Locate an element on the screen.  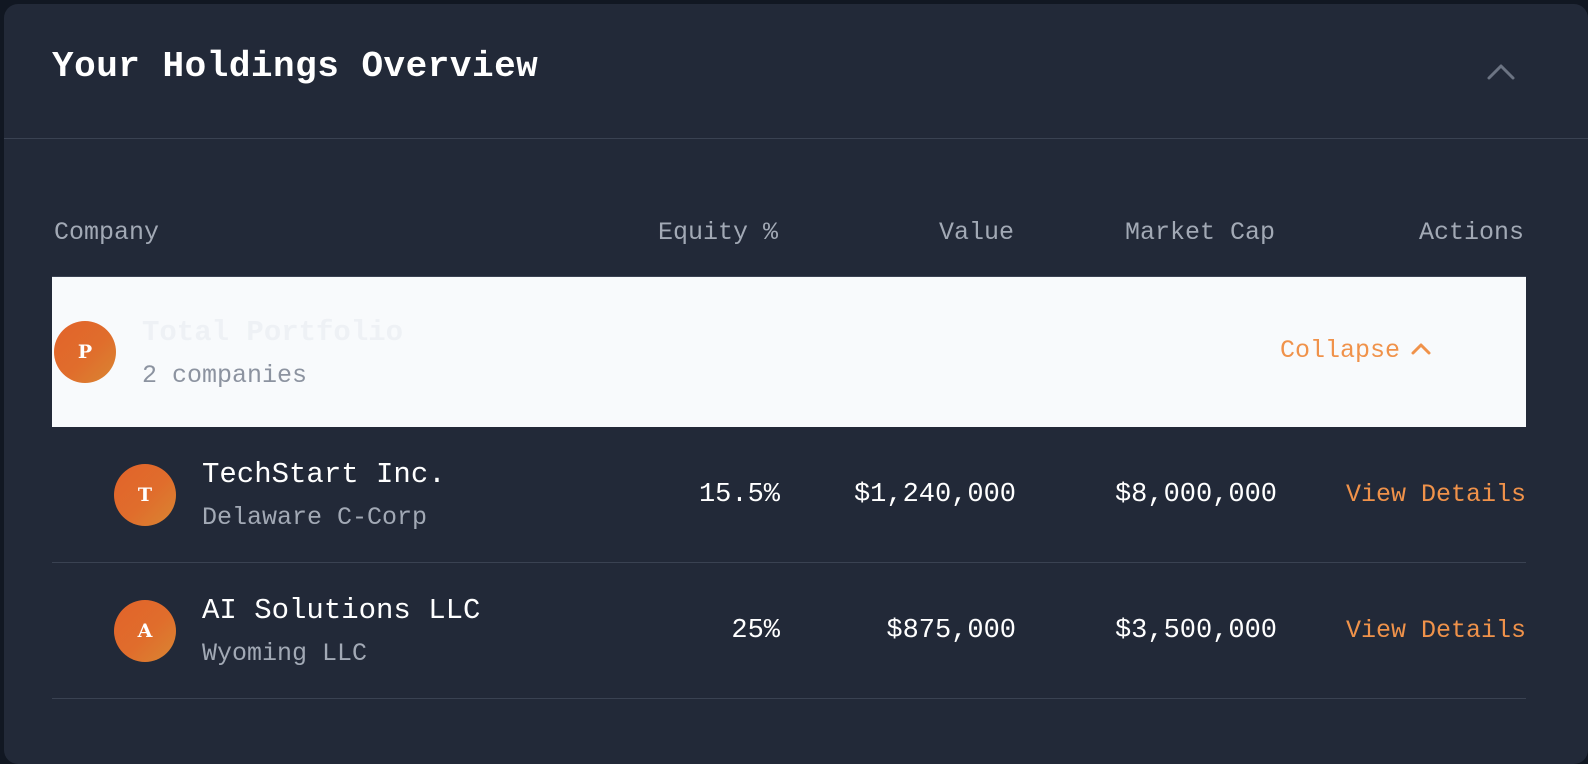
holding-value: $1,240,000 is located at coordinates (934, 495).